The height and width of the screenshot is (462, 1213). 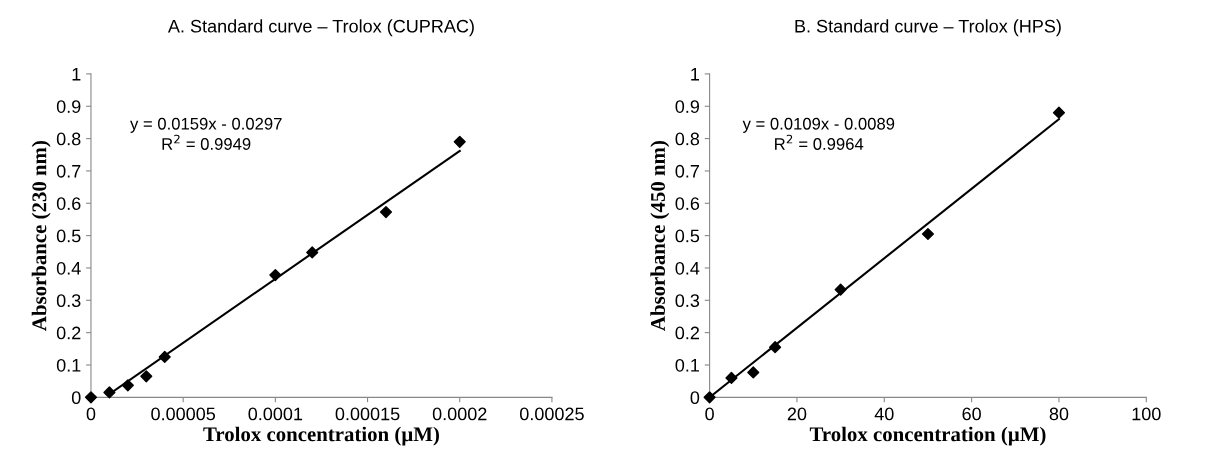 I want to click on y-axis-title: Absorbance (450 nm), so click(x=660, y=236).